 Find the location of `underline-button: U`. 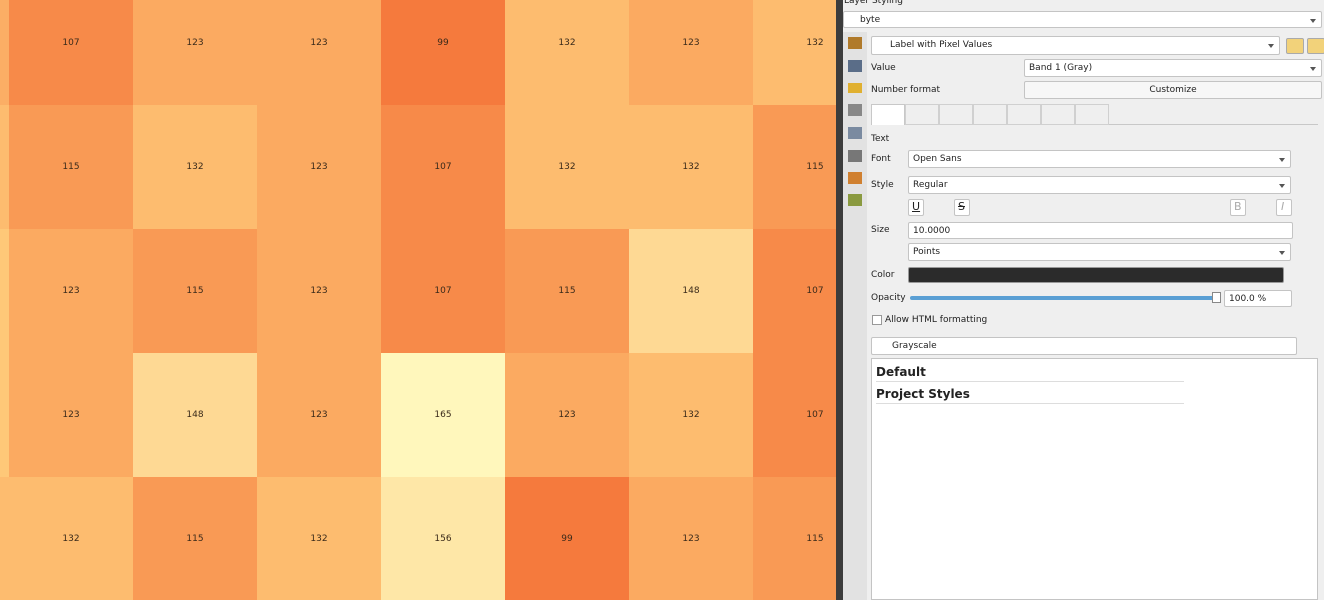

underline-button: U is located at coordinates (916, 207).